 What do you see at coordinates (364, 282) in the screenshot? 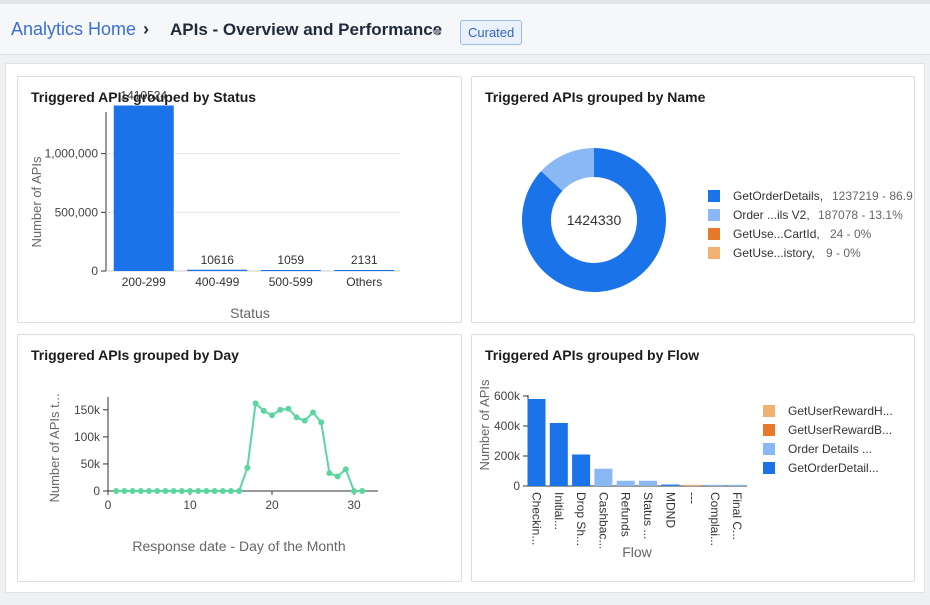
I see `x-tick-label: Others` at bounding box center [364, 282].